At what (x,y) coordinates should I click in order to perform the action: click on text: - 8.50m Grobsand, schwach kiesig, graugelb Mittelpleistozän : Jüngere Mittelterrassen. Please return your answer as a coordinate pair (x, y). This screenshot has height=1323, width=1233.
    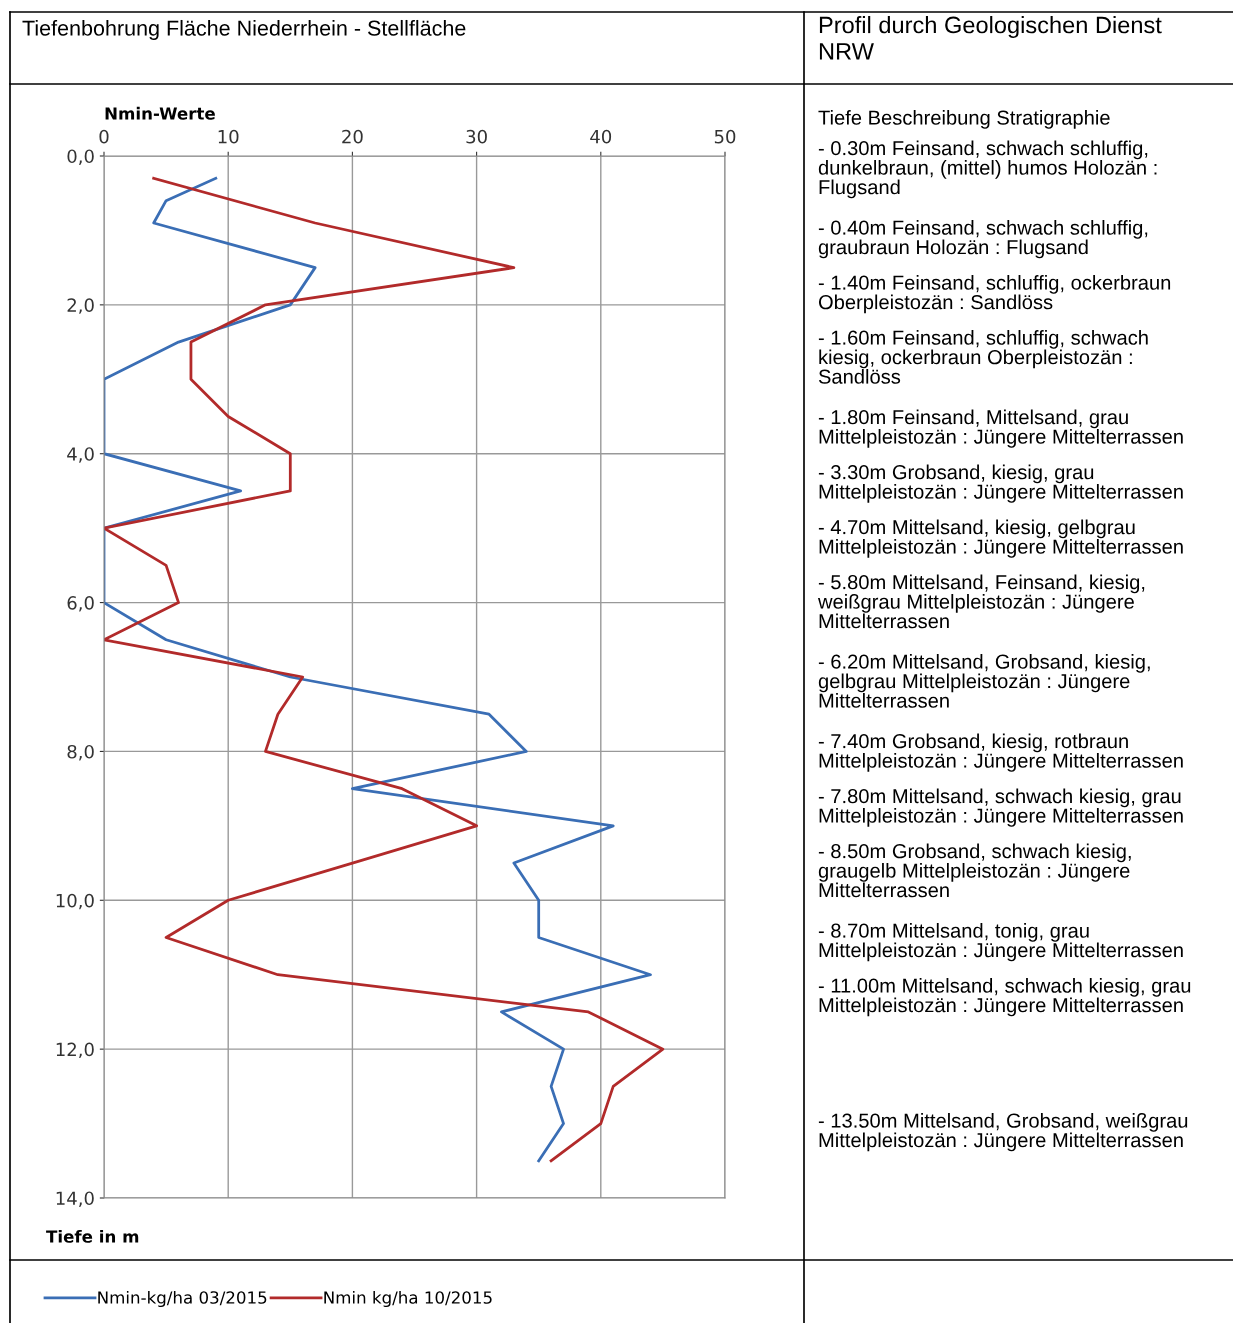
    Looking at the image, I should click on (974, 870).